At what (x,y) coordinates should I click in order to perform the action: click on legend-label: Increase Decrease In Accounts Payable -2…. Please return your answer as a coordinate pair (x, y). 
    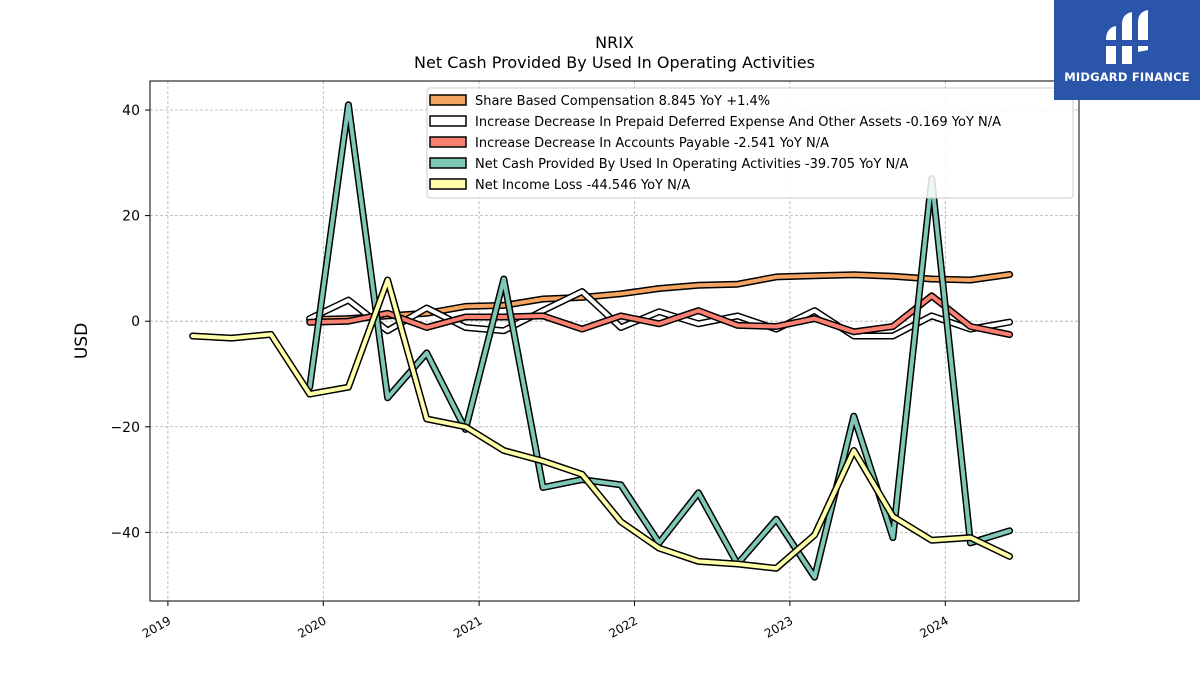
    Looking at the image, I should click on (652, 143).